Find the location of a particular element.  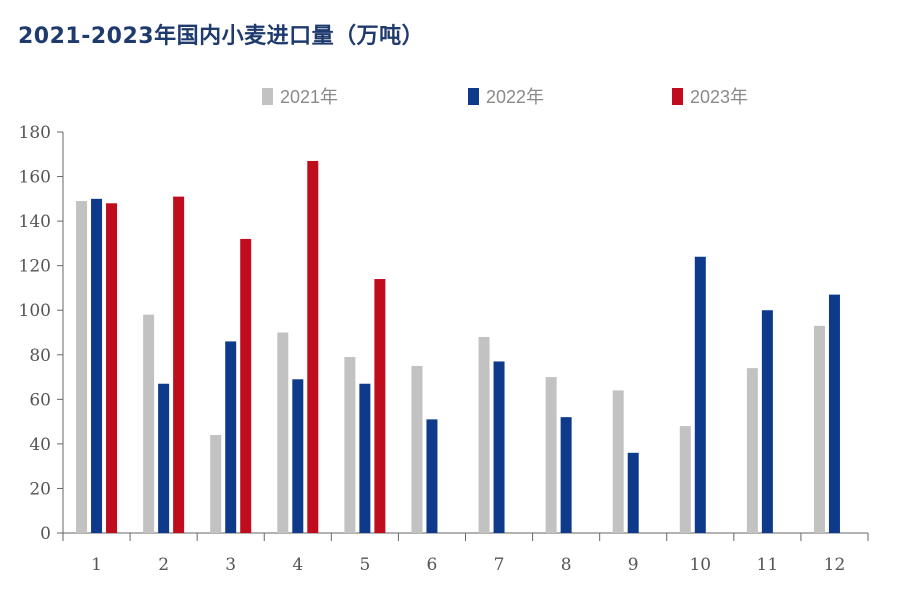

y-tick-label: 40 is located at coordinates (40, 445).